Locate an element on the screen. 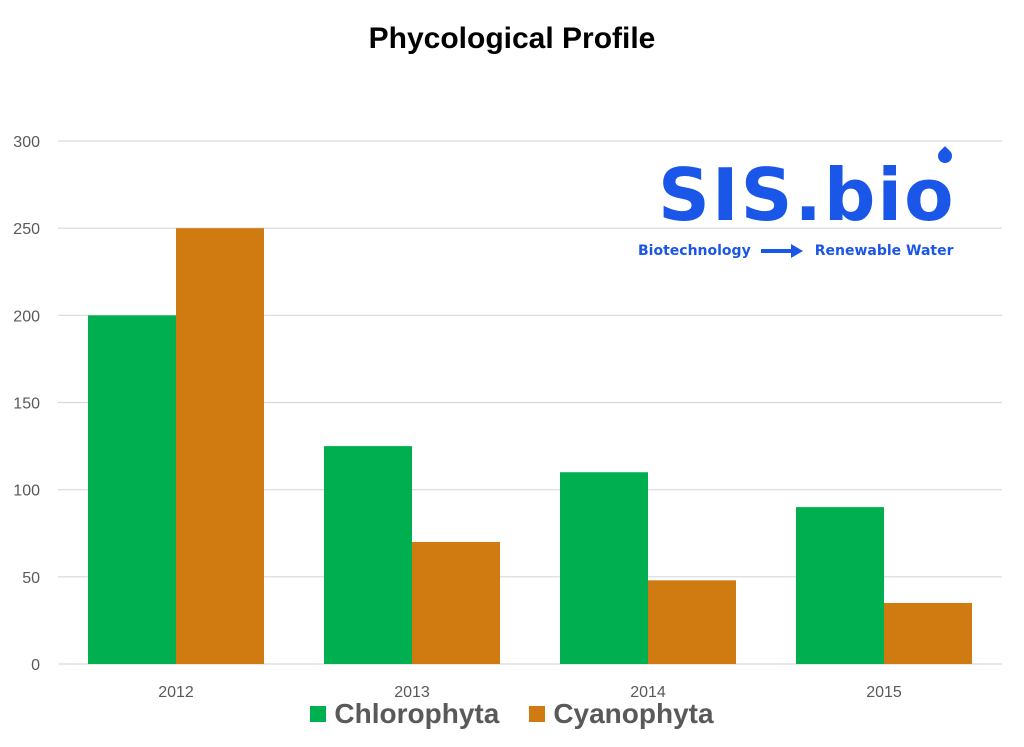 This screenshot has width=1024, height=747. logo-wordmark: SIS.bio is located at coordinates (807, 195).